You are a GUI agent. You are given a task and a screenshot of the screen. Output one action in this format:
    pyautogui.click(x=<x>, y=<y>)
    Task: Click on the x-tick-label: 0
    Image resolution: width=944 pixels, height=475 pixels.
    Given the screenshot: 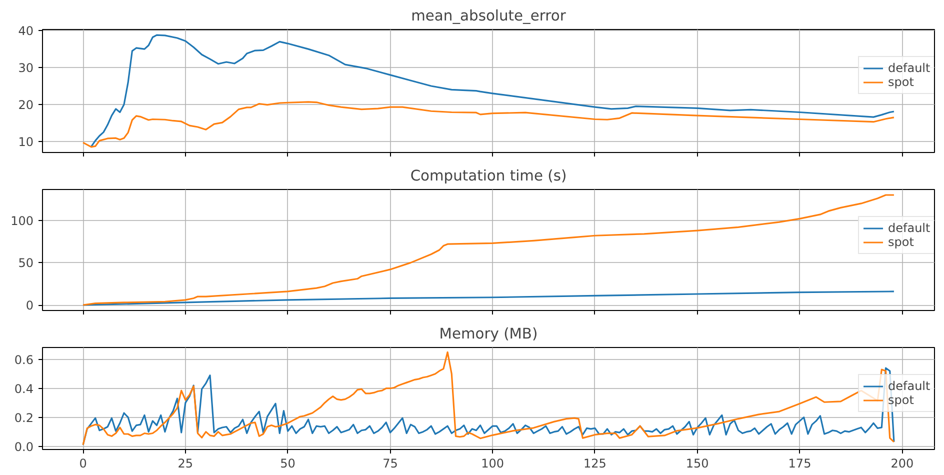 What is the action you would take?
    pyautogui.click(x=83, y=463)
    